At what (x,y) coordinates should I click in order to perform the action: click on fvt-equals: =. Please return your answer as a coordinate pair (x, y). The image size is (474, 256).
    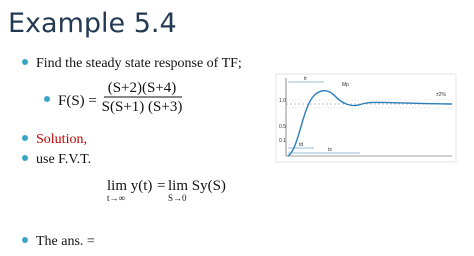
    Looking at the image, I should click on (161, 186).